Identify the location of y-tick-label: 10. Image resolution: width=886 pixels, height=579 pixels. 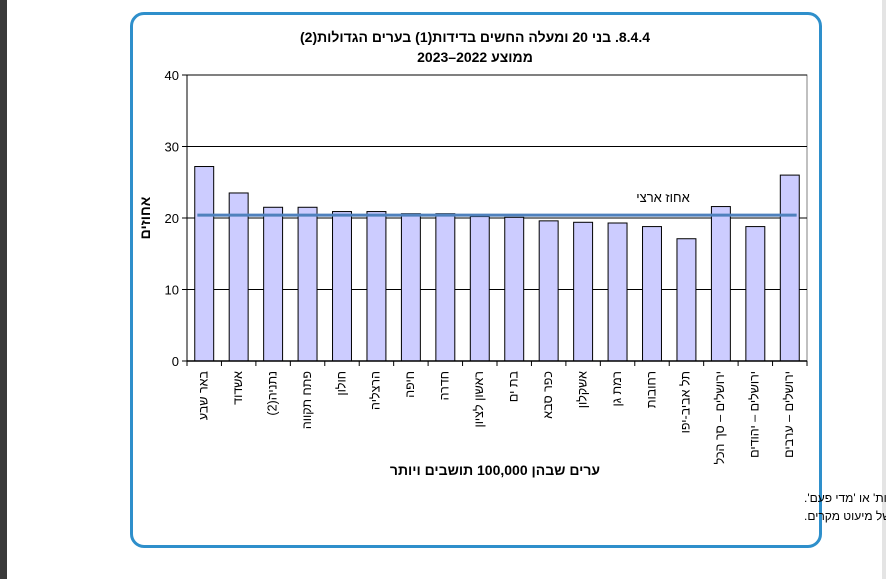
(172, 290).